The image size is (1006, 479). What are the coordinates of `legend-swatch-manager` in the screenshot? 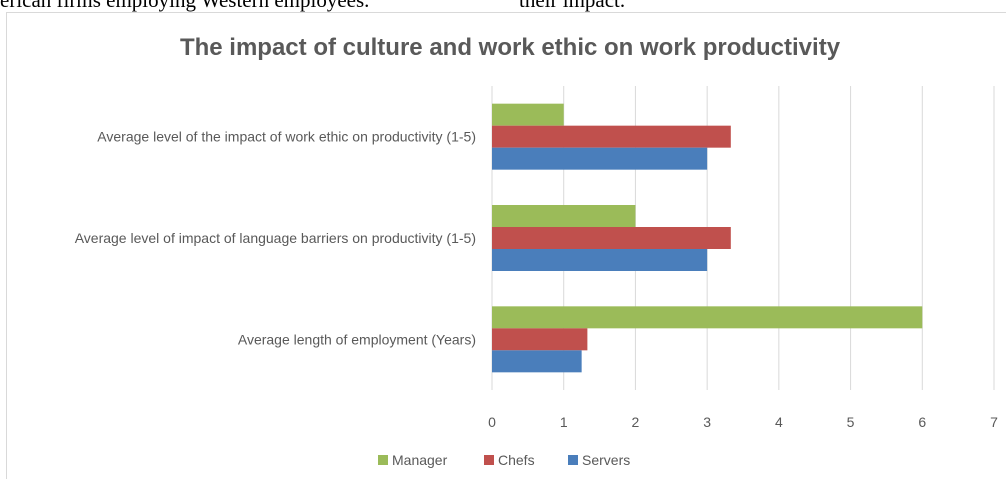 It's located at (383, 460).